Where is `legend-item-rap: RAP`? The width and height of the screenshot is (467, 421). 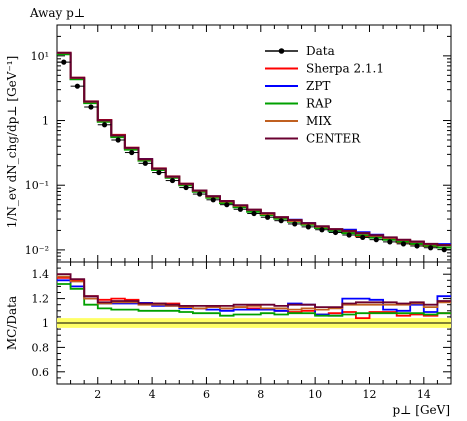 legend-item-rap: RAP is located at coordinates (298, 104).